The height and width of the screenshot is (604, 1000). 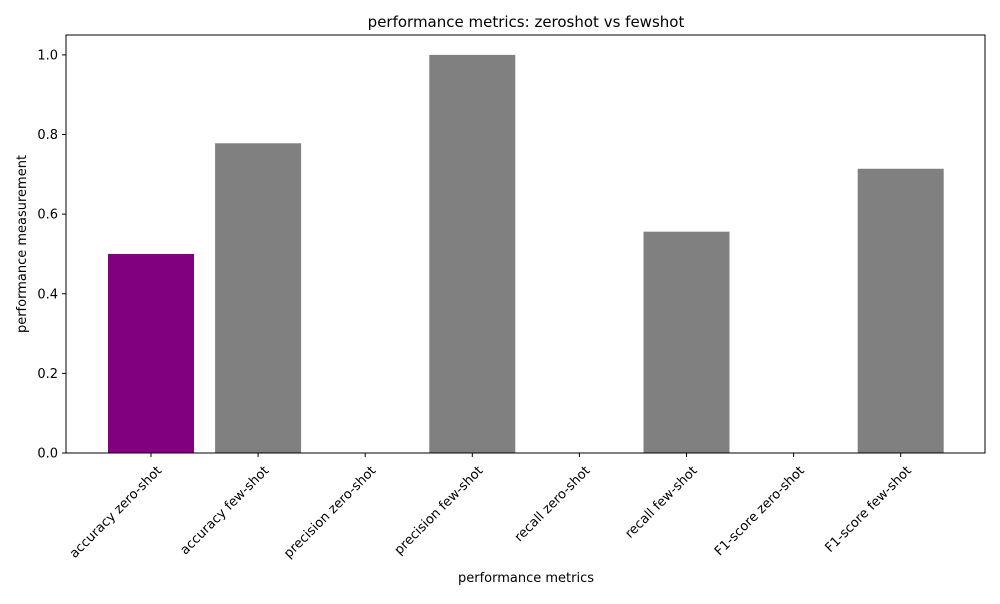 What do you see at coordinates (661, 502) in the screenshot?
I see `x-tick-label: recall few-shot` at bounding box center [661, 502].